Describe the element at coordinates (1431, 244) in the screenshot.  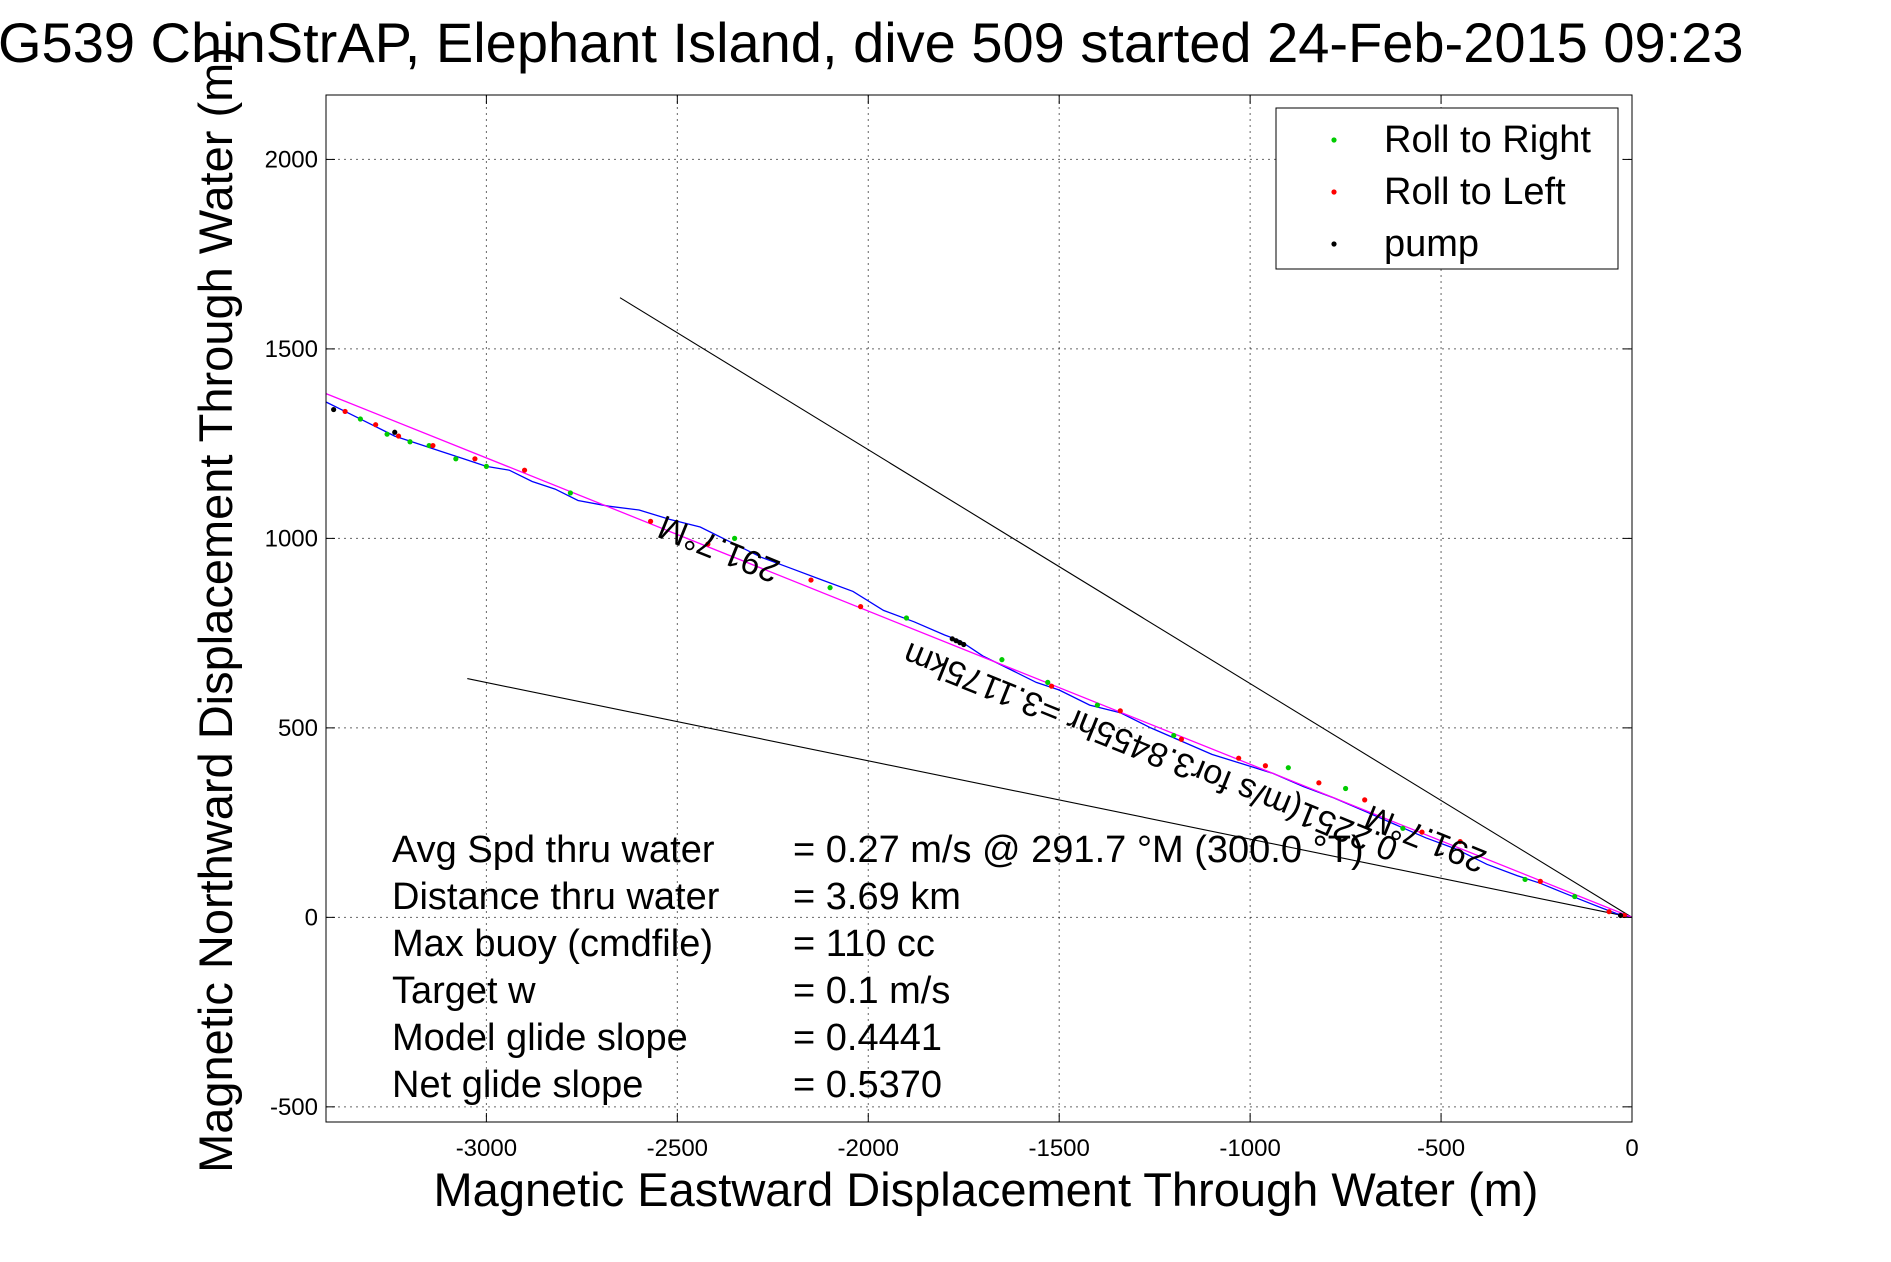
I see `legend-label: pump` at that location.